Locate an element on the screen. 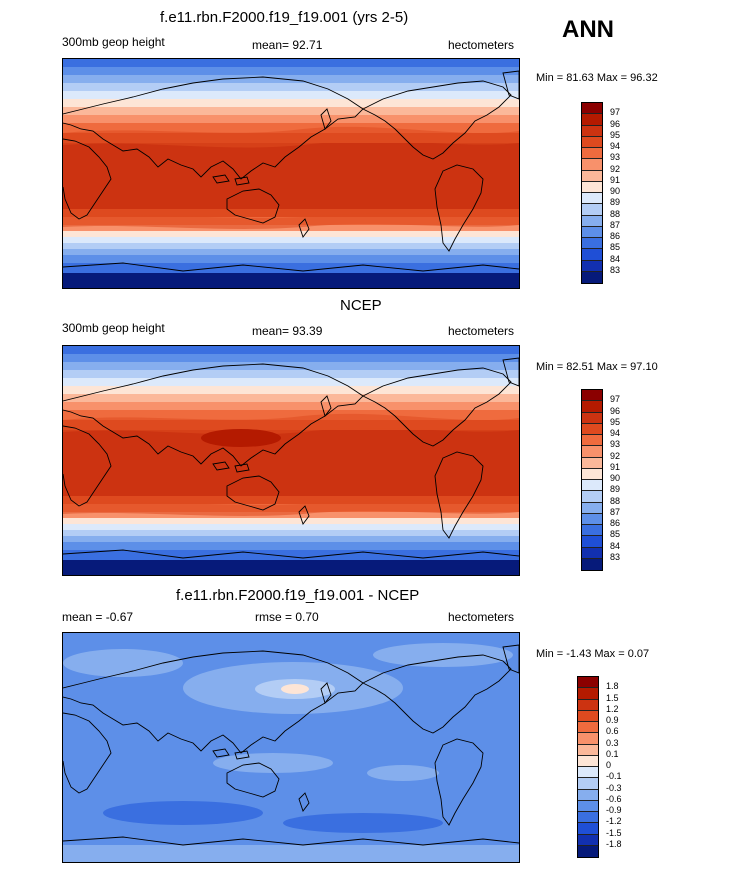  colorbar-tick-label: 83 is located at coordinates (615, 556).